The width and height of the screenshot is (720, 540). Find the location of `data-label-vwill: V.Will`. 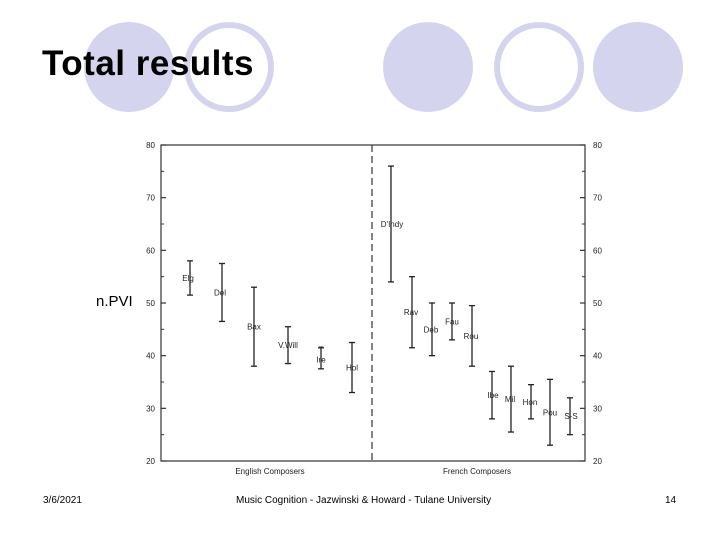

data-label-vwill: V.Will is located at coordinates (288, 345).